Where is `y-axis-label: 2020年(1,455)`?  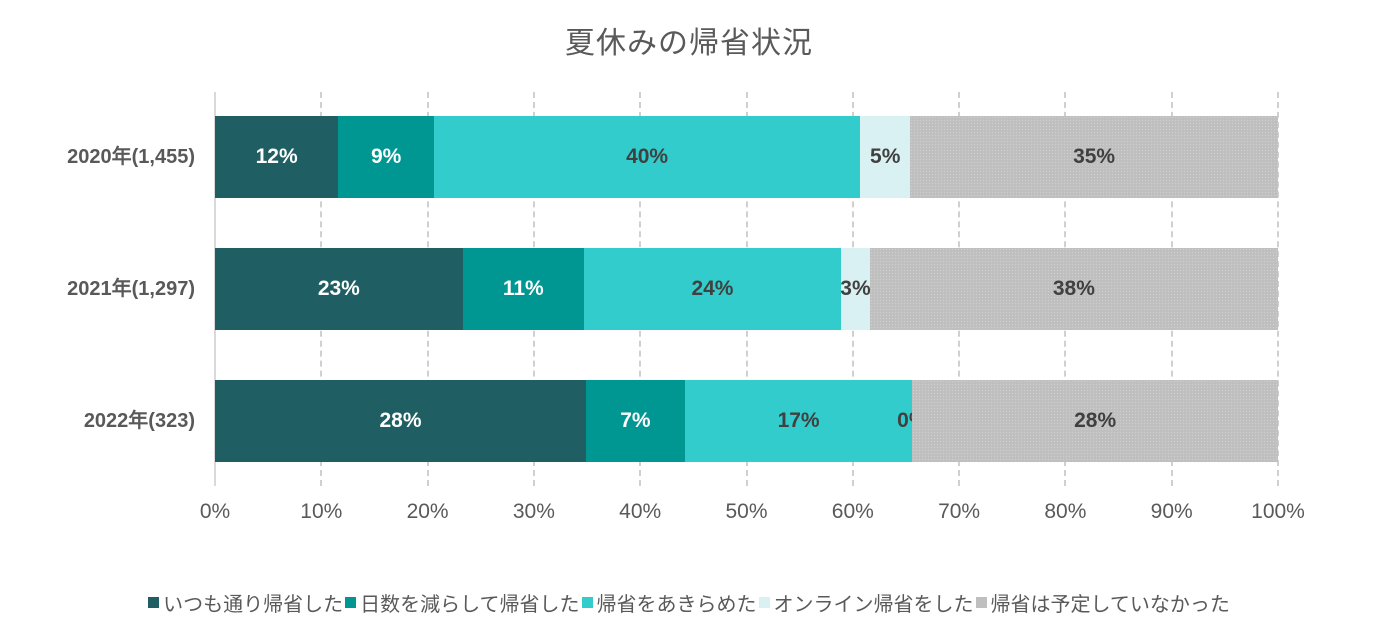
y-axis-label: 2020年(1,455) is located at coordinates (131, 157).